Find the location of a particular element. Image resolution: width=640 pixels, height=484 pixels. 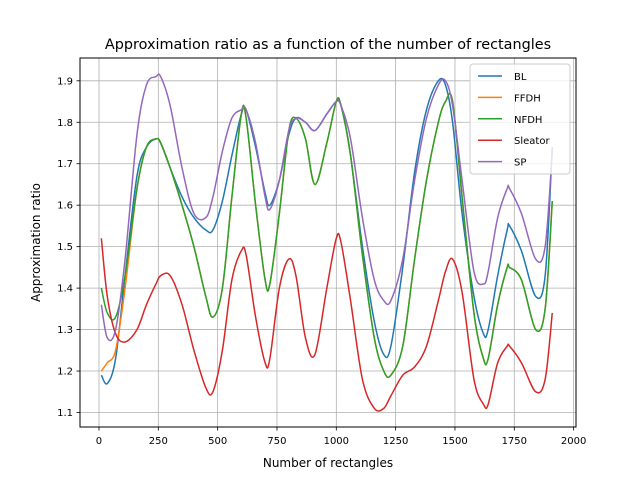

y-tick-label: 1.6 is located at coordinates (65, 206).